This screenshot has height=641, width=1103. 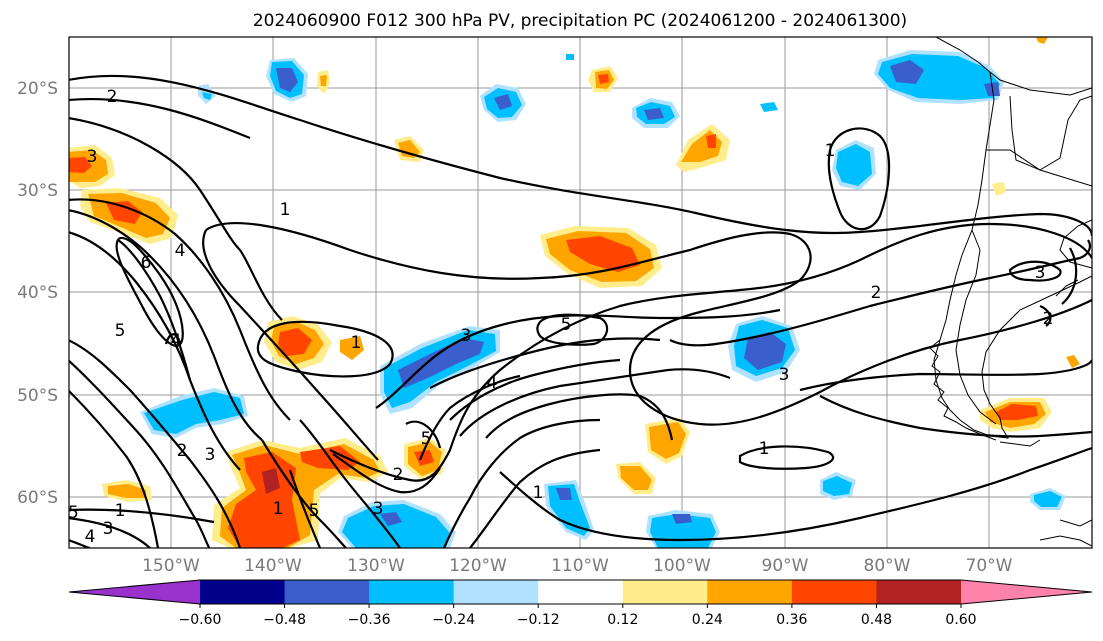 I want to click on coastline-atlantic, so click(x=1075, y=244).